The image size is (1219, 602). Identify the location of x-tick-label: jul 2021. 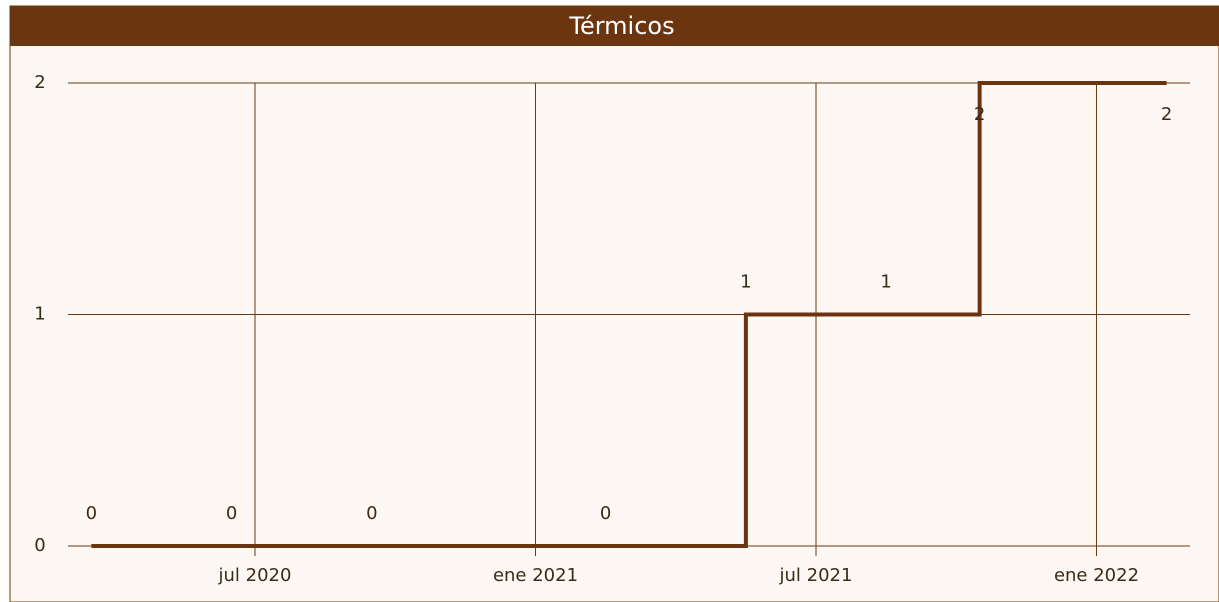
(816, 575).